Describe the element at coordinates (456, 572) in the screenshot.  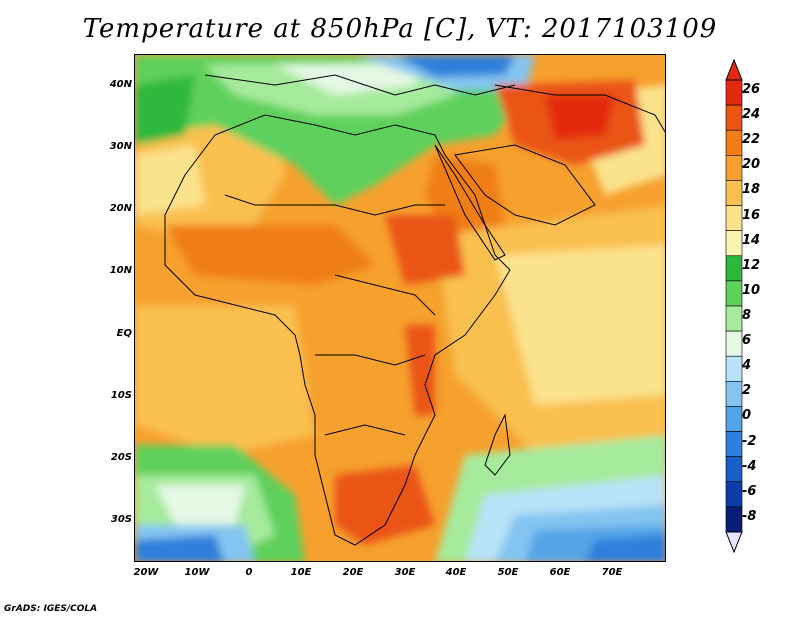
I see `lon-label: 40E` at that location.